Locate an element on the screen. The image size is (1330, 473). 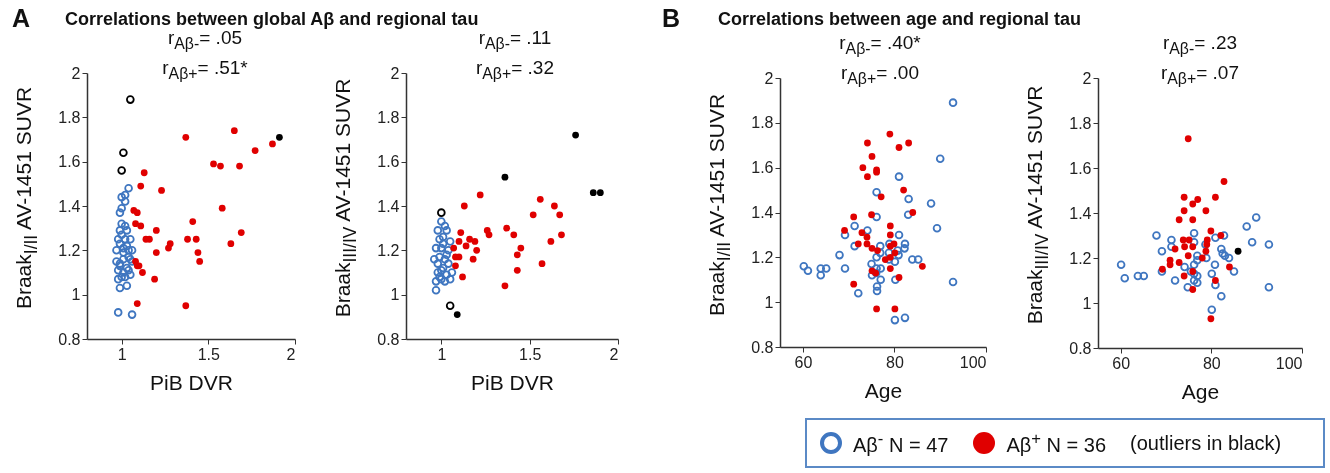
text: r$_{Aβ-}$= .11 is located at coordinates (515, 40).